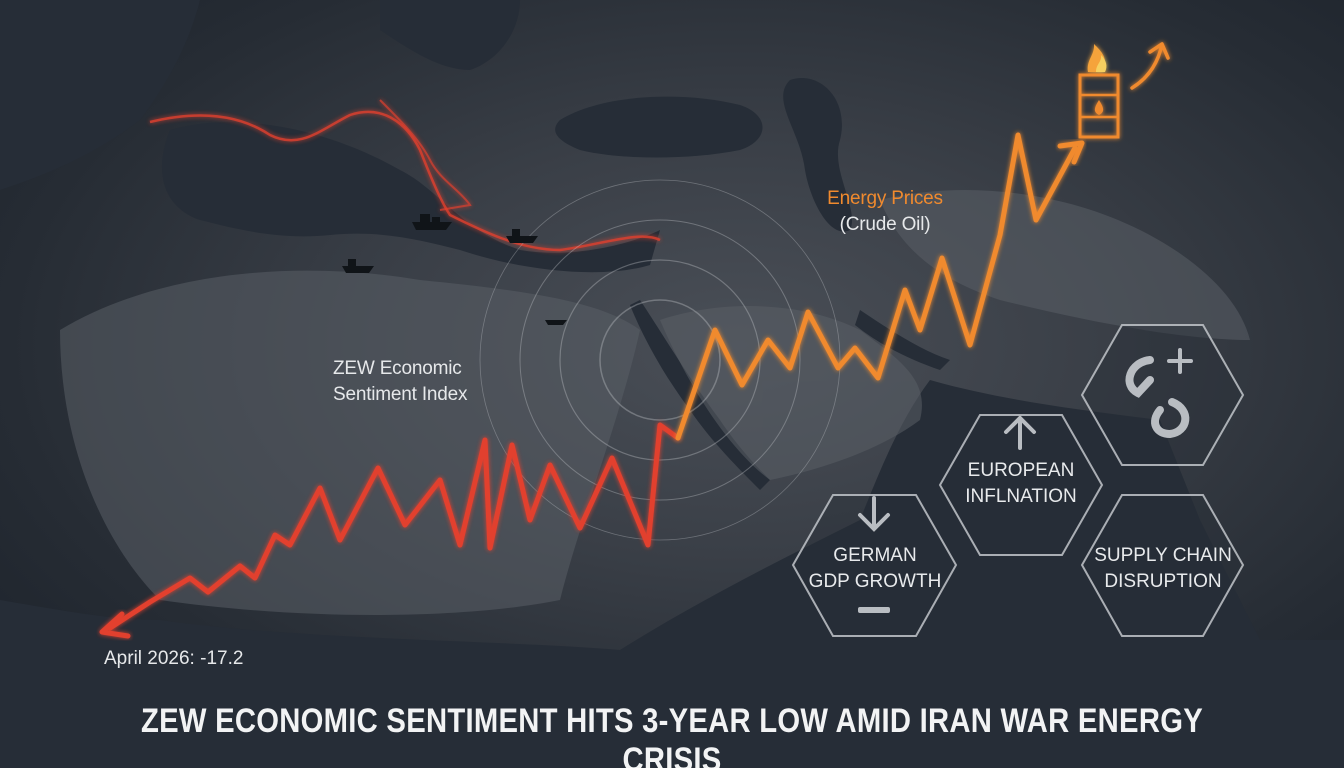 The image size is (1344, 768). I want to click on europe-highlight, so click(405, 181).